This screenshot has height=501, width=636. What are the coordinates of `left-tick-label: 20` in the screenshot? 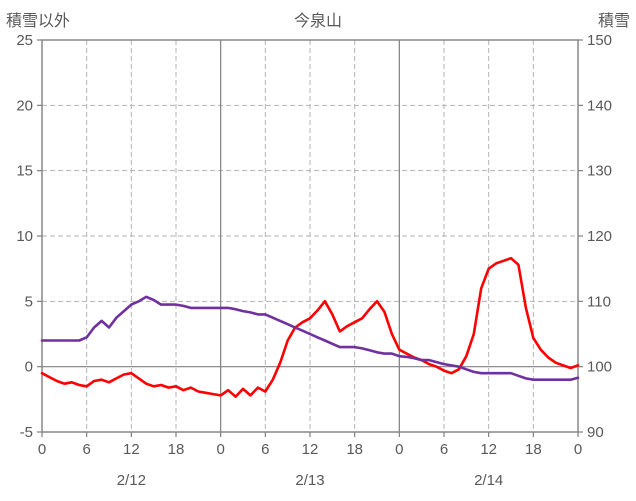 It's located at (24, 105).